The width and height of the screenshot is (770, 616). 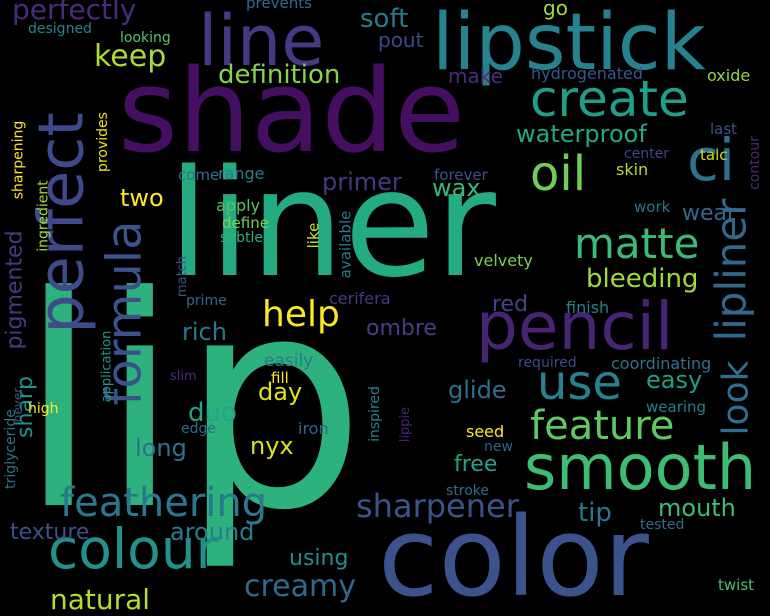 What do you see at coordinates (362, 182) in the screenshot?
I see `word-primer: primer` at bounding box center [362, 182].